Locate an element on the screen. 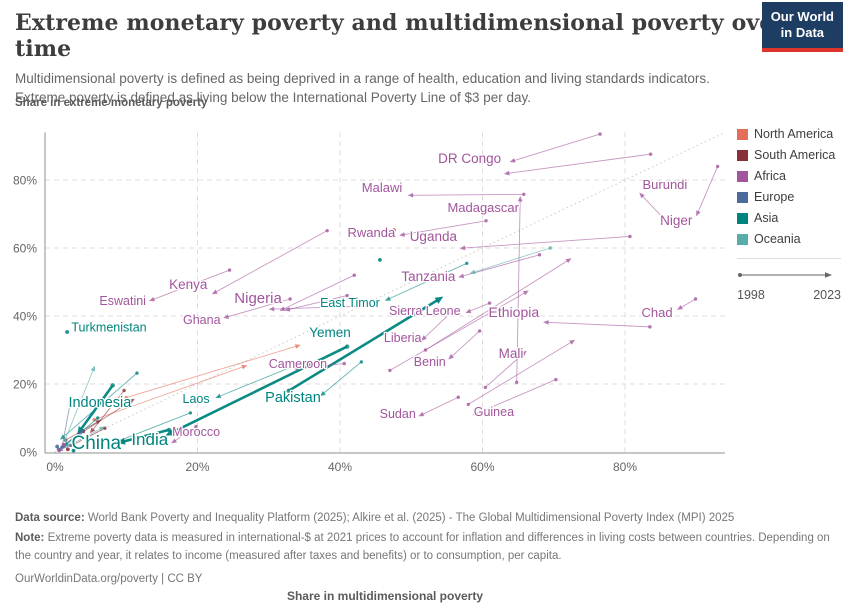 This screenshot has width=850, height=603. country-label: Uganda is located at coordinates (434, 236).